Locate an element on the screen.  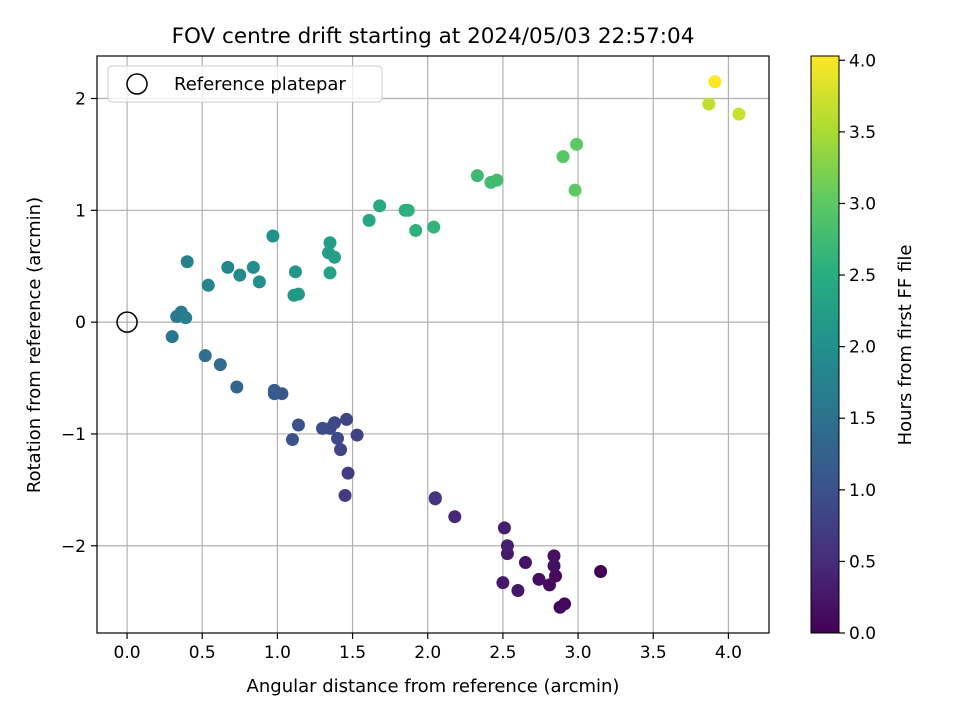
x-axis-ticks: 0.0 0.5 1.0 1.5 2.0 2.5 3.0 3.5 4.0 is located at coordinates (428, 648).